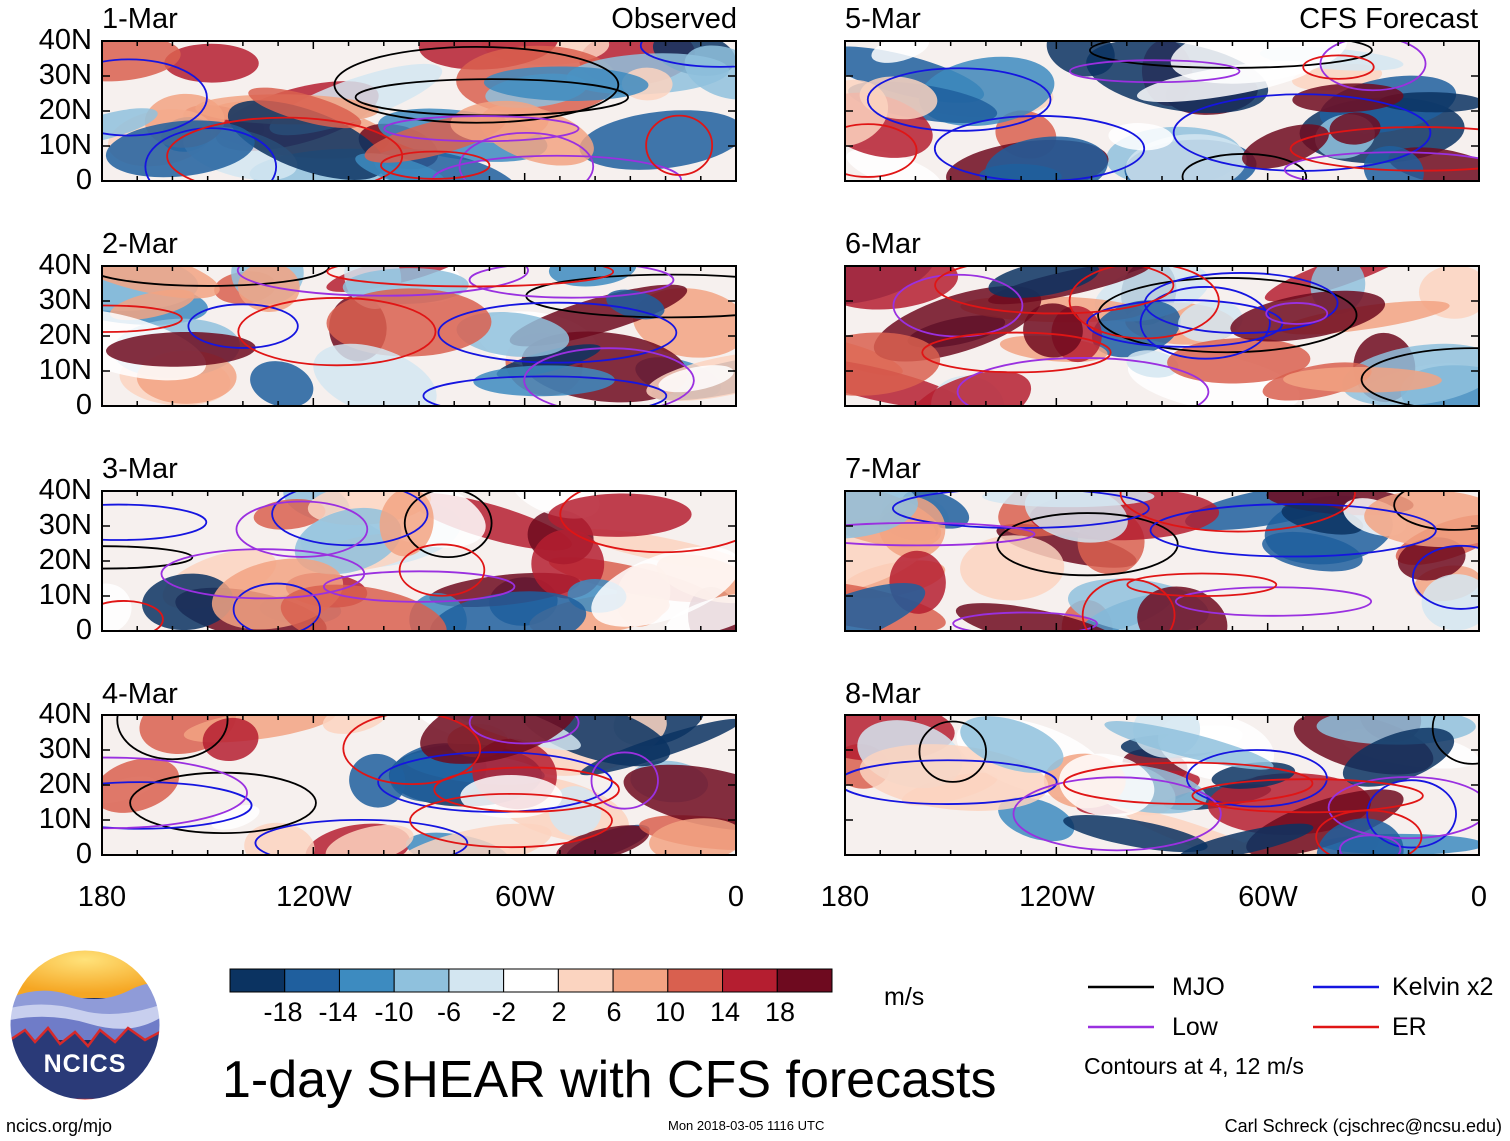 The image size is (1510, 1141). What do you see at coordinates (670, 1012) in the screenshot?
I see `colorbar-tick-label: 10` at bounding box center [670, 1012].